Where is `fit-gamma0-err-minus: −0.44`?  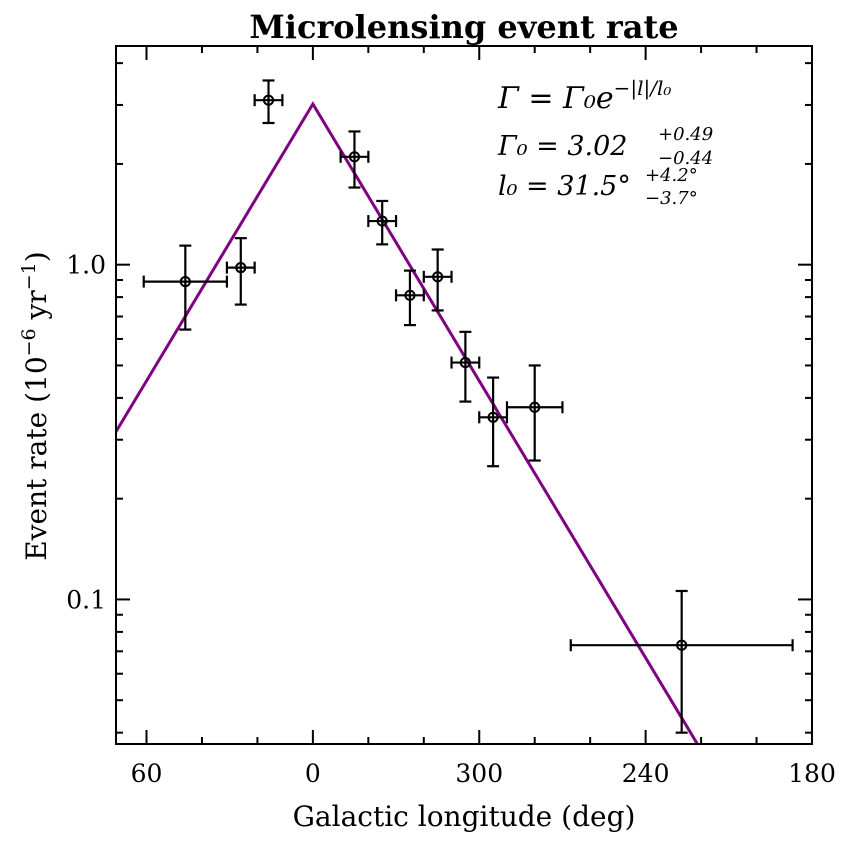
fit-gamma0-err-minus: −0.44 is located at coordinates (685, 158).